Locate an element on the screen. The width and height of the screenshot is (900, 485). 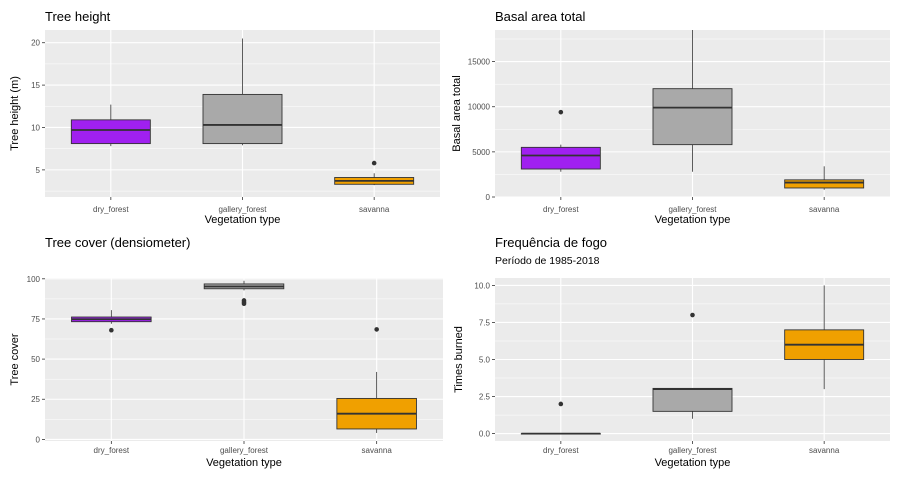
y-tick-label: 5000 is located at coordinates (481, 152).